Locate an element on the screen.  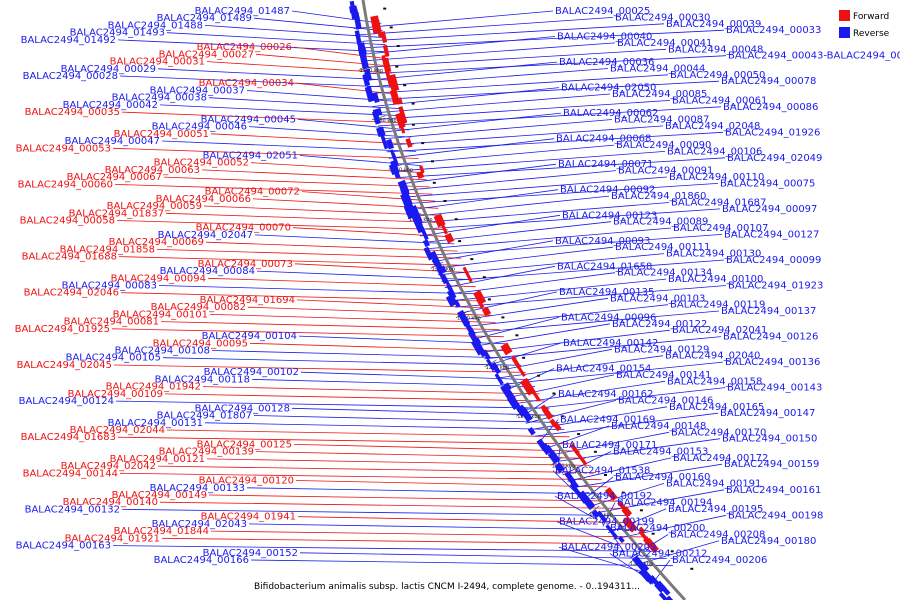
gene-label: BALAC2494_00097 is located at coordinates (769, 209).